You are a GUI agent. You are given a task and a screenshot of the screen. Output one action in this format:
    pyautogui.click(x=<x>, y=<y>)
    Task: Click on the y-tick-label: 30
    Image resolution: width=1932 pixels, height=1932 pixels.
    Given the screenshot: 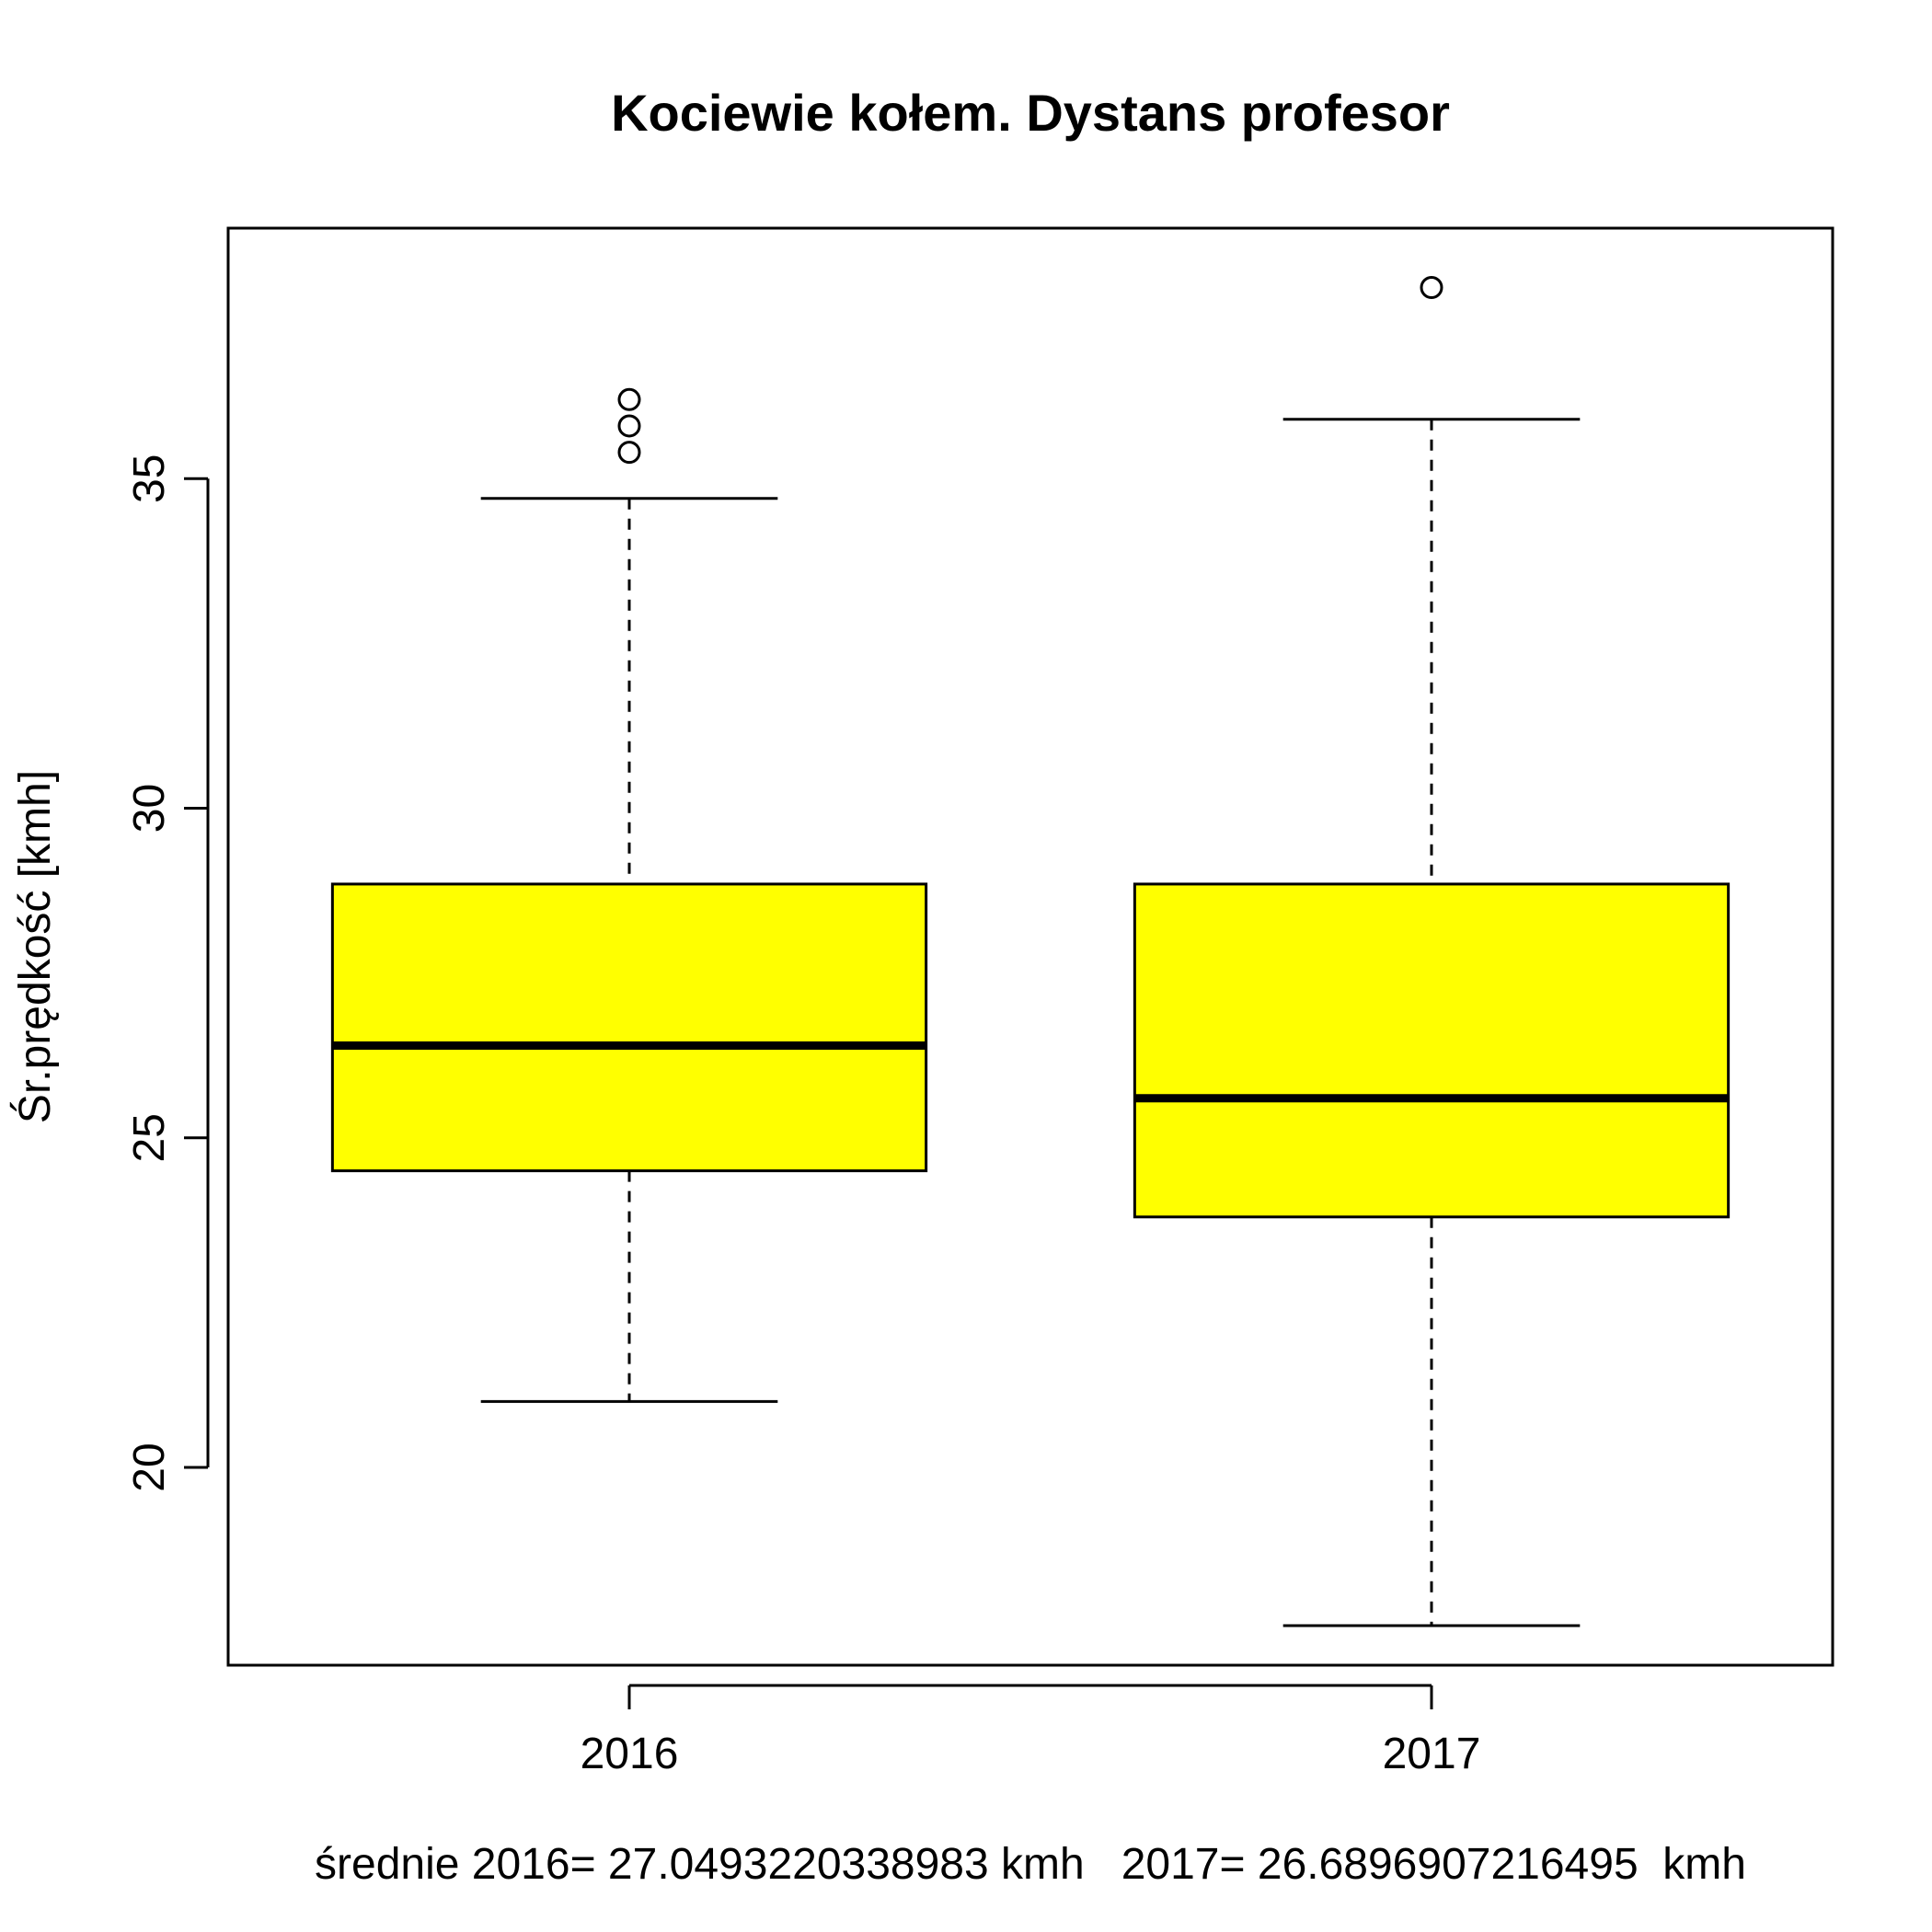 What is the action you would take?
    pyautogui.click(x=149, y=808)
    